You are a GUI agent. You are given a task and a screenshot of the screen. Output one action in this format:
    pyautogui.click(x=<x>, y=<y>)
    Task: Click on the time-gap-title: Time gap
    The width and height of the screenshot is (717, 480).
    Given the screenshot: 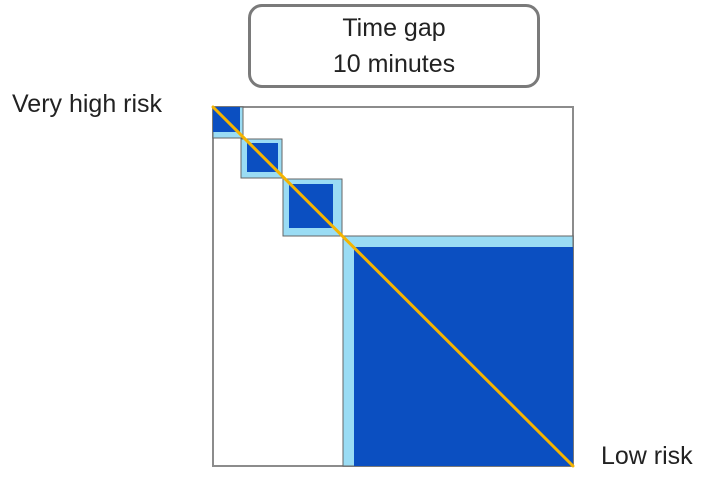 What is the action you would take?
    pyautogui.click(x=394, y=28)
    